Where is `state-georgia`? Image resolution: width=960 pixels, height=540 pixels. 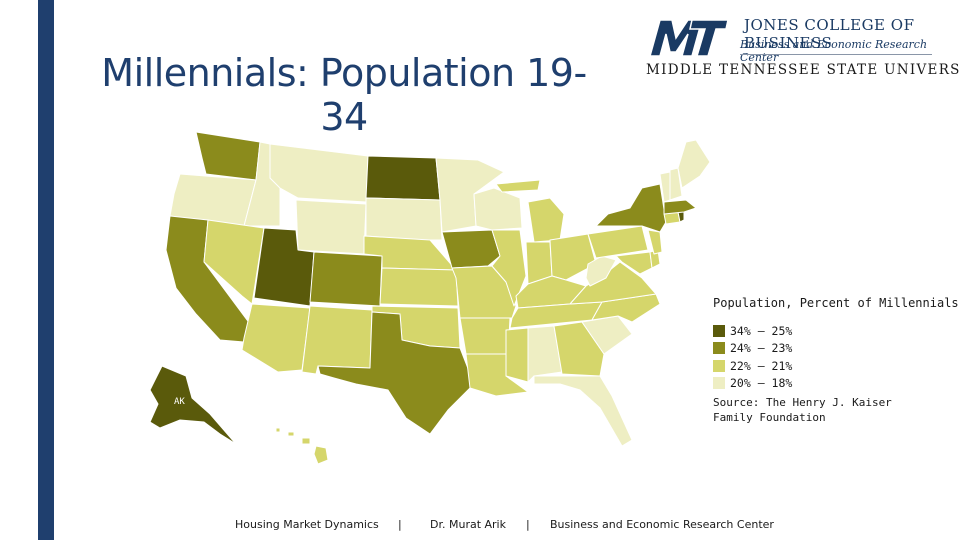 state-georgia is located at coordinates (579, 349).